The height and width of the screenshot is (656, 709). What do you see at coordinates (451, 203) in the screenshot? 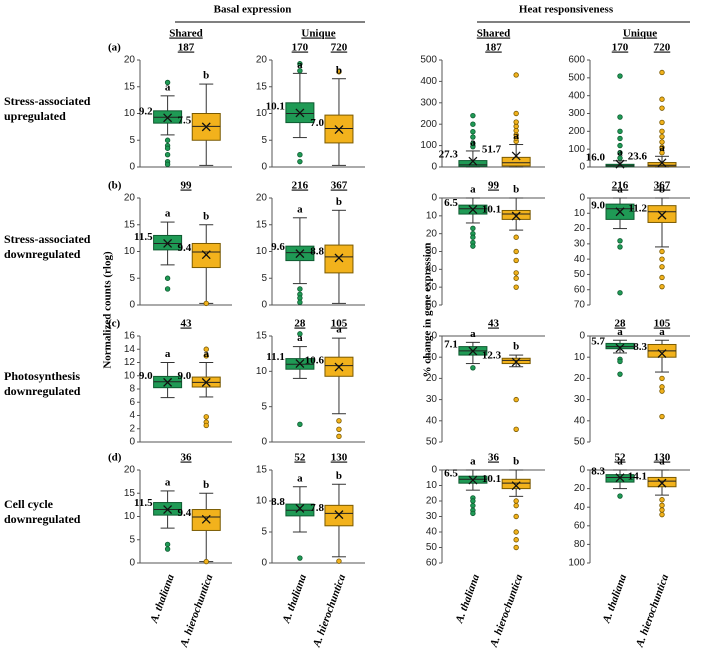
I see `mean-label: 6.5` at bounding box center [451, 203].